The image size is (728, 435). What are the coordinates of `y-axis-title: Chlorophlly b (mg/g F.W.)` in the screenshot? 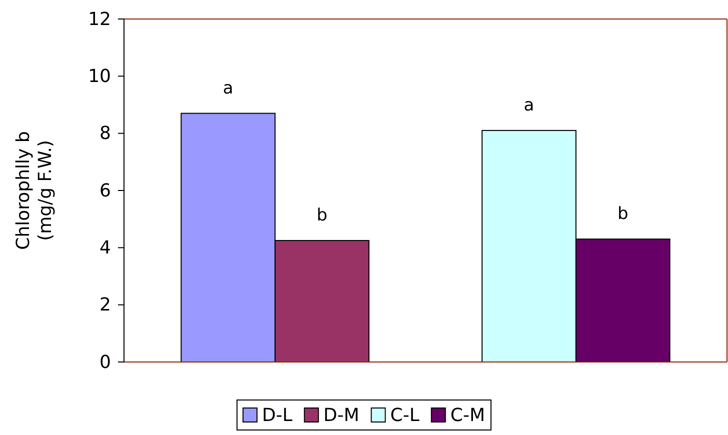 It's located at (34, 190).